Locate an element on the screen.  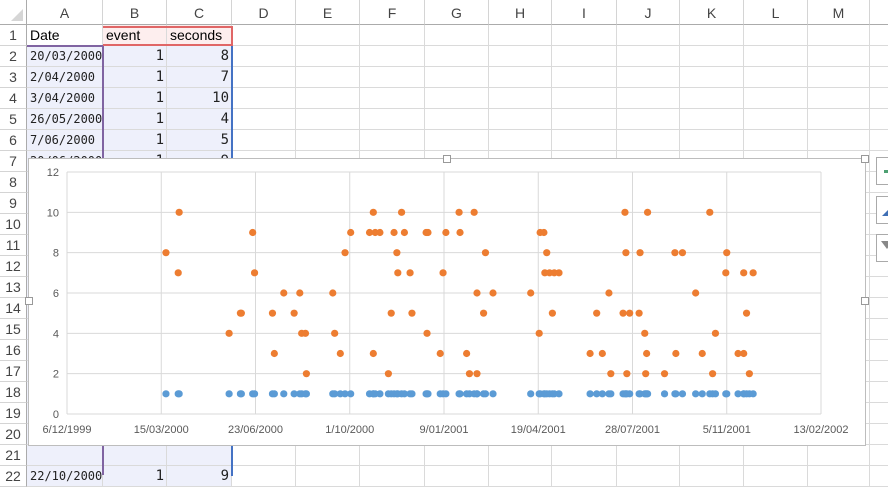
date-cell: 22/10/2000 is located at coordinates (66, 476).